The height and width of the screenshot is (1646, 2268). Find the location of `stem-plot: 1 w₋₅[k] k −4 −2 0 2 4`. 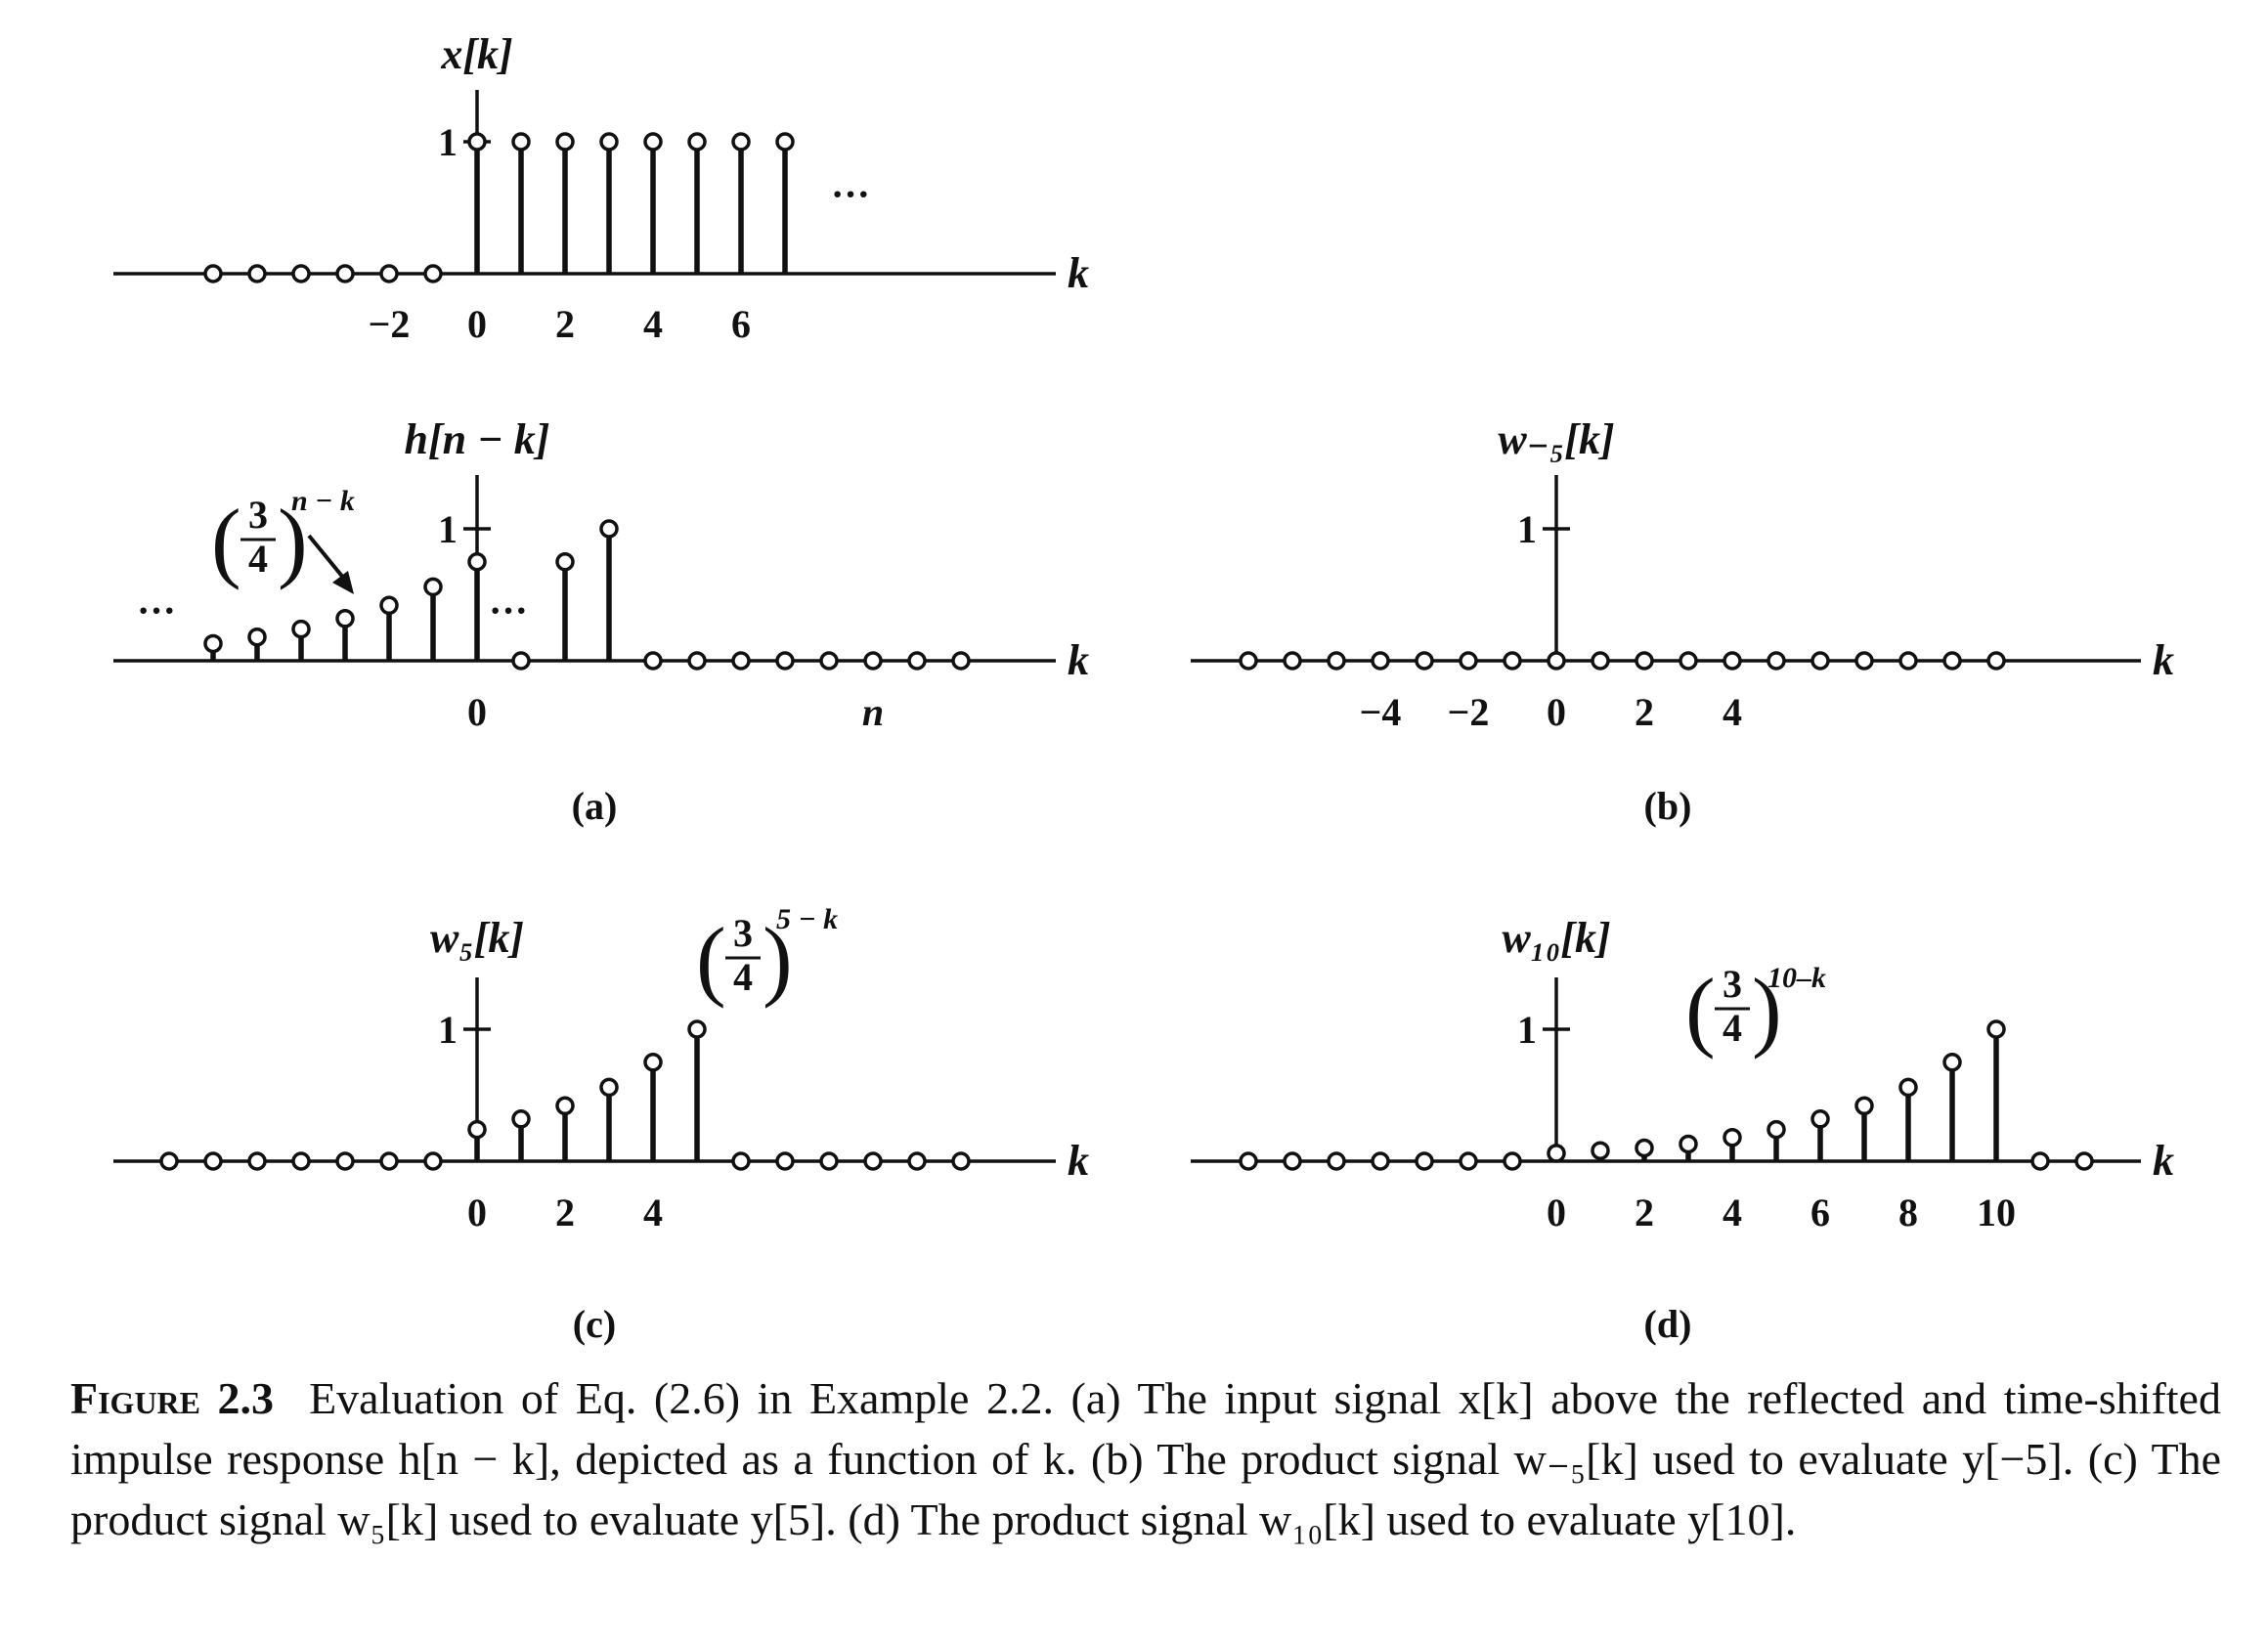

stem-plot: 1 w₋₅[k] k −4 −2 0 2 4 is located at coordinates (1682, 574).